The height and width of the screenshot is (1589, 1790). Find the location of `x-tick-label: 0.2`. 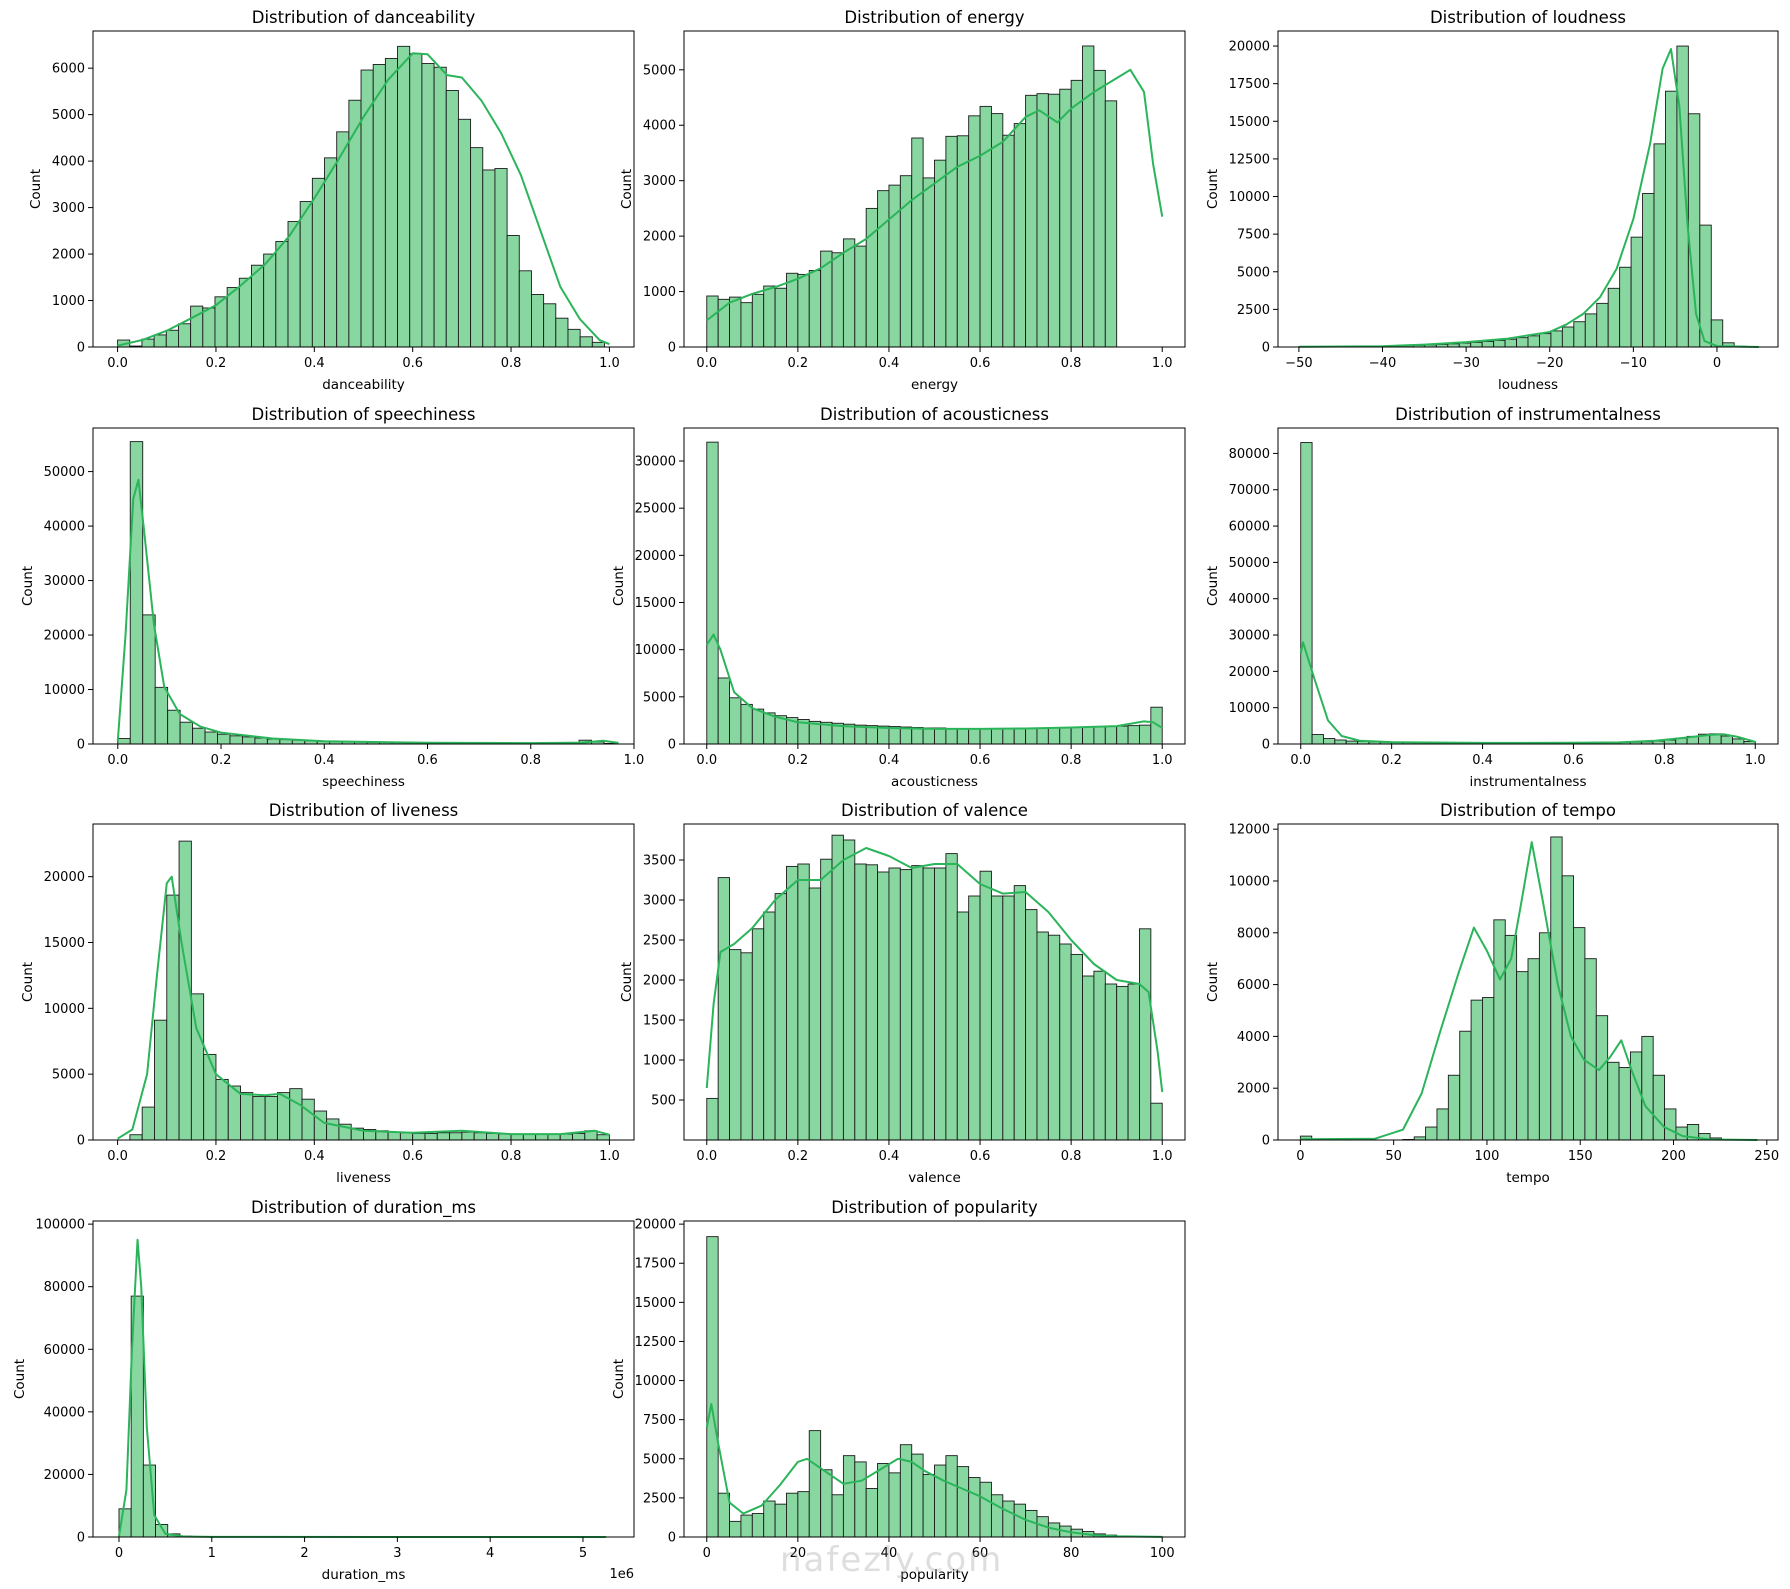

x-tick-label: 0.2 is located at coordinates (221, 760).